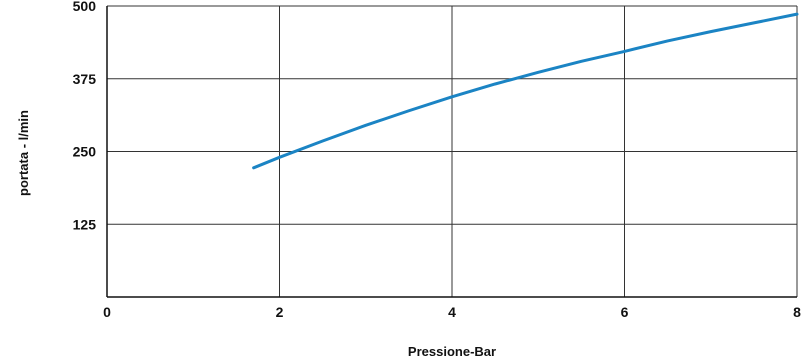  Describe the element at coordinates (85, 152) in the screenshot. I see `y-tick-label-250: 250` at that location.